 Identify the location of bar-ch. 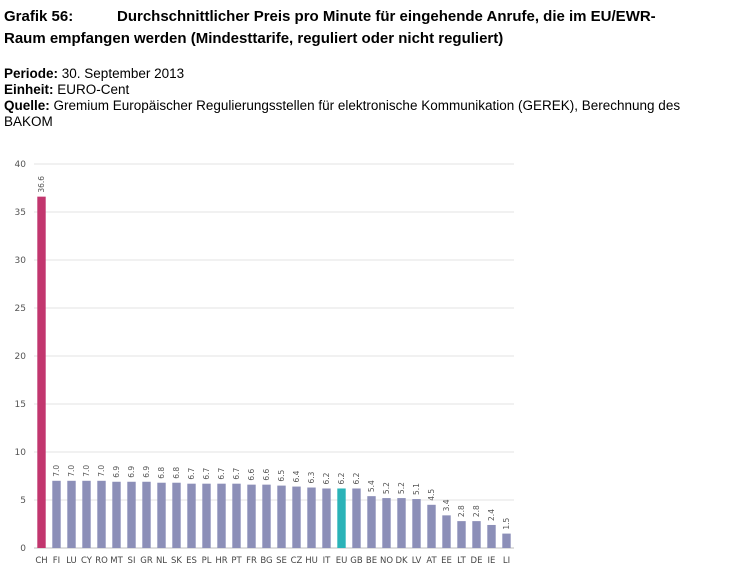
(41, 372).